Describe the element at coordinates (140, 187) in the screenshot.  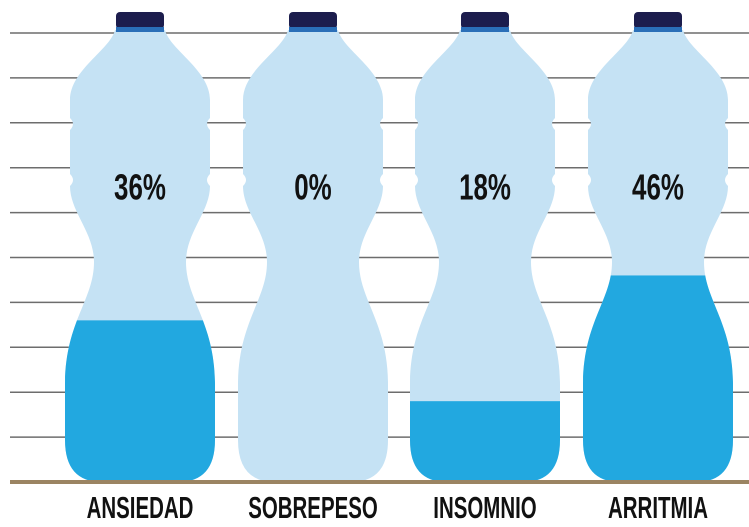
I see `value-label: 36%` at that location.